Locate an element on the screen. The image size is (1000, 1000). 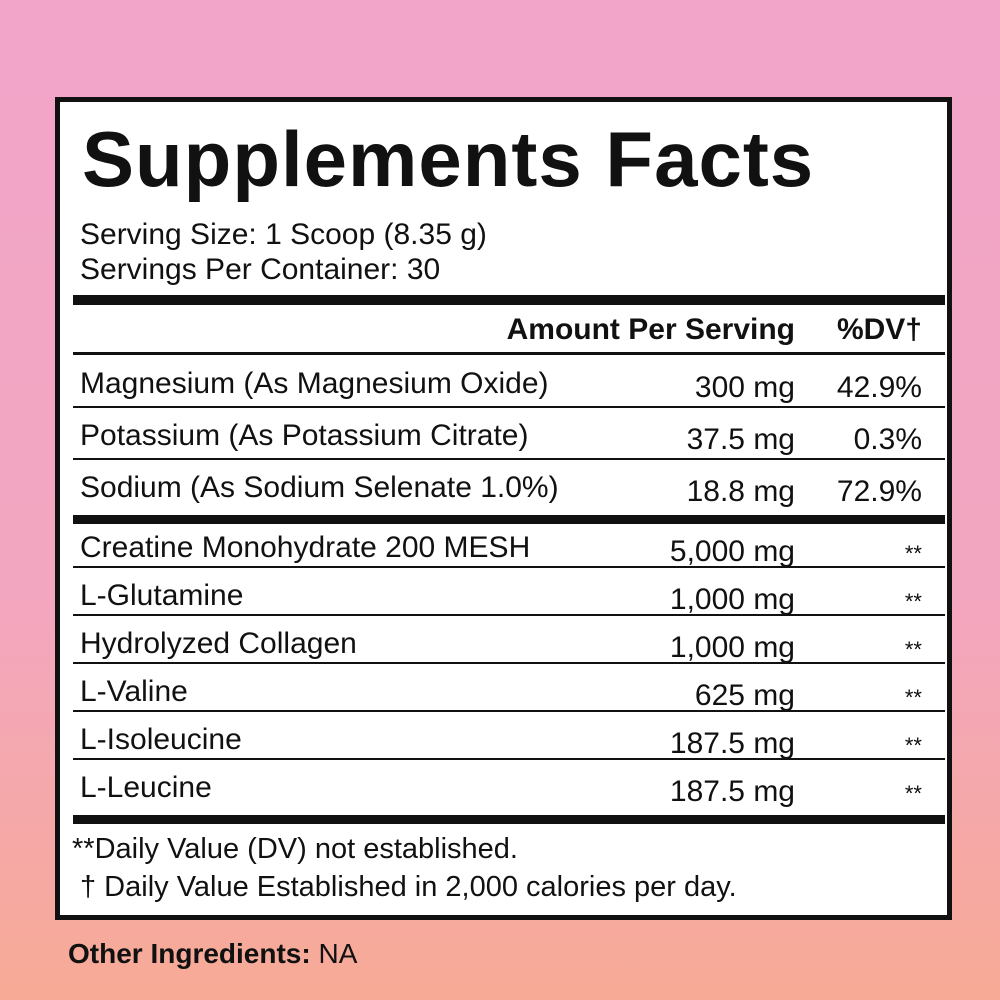
other-label: Other Ingredients: is located at coordinates (189, 953).